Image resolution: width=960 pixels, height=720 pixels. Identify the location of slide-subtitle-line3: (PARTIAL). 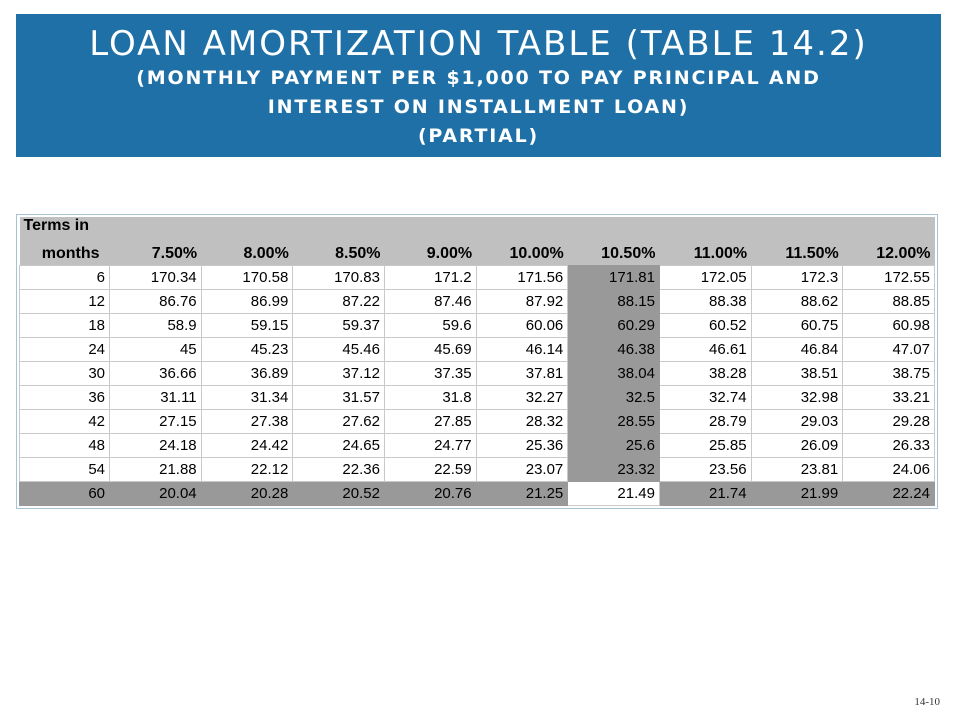
(478, 136).